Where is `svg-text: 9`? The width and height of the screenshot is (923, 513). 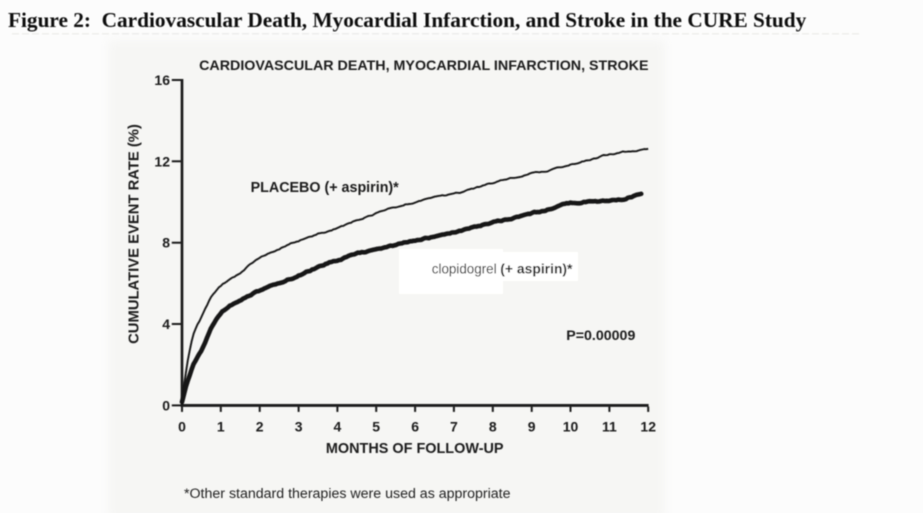
svg-text: 9 is located at coordinates (532, 426).